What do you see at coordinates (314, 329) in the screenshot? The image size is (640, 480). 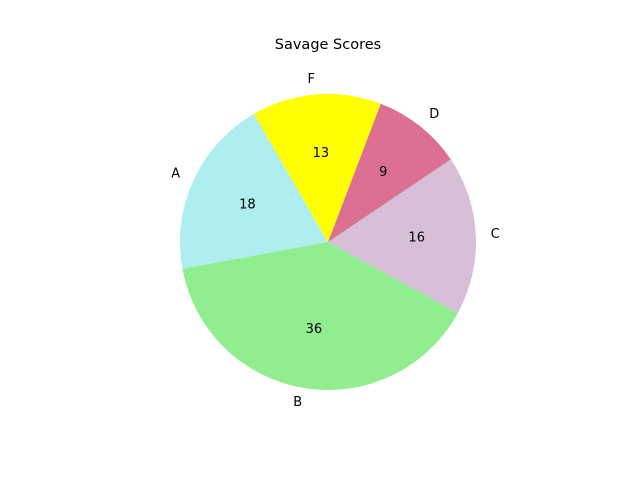 I see `slice-value-b: 36` at bounding box center [314, 329].